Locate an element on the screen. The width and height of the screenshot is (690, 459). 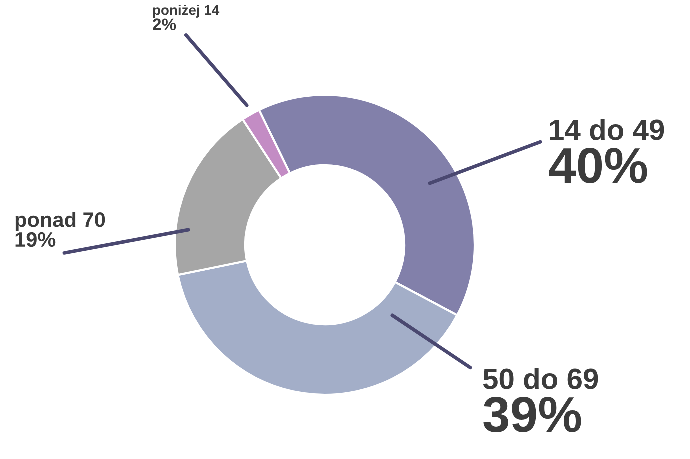
slice-label: poniżej 14 is located at coordinates (186, 11).